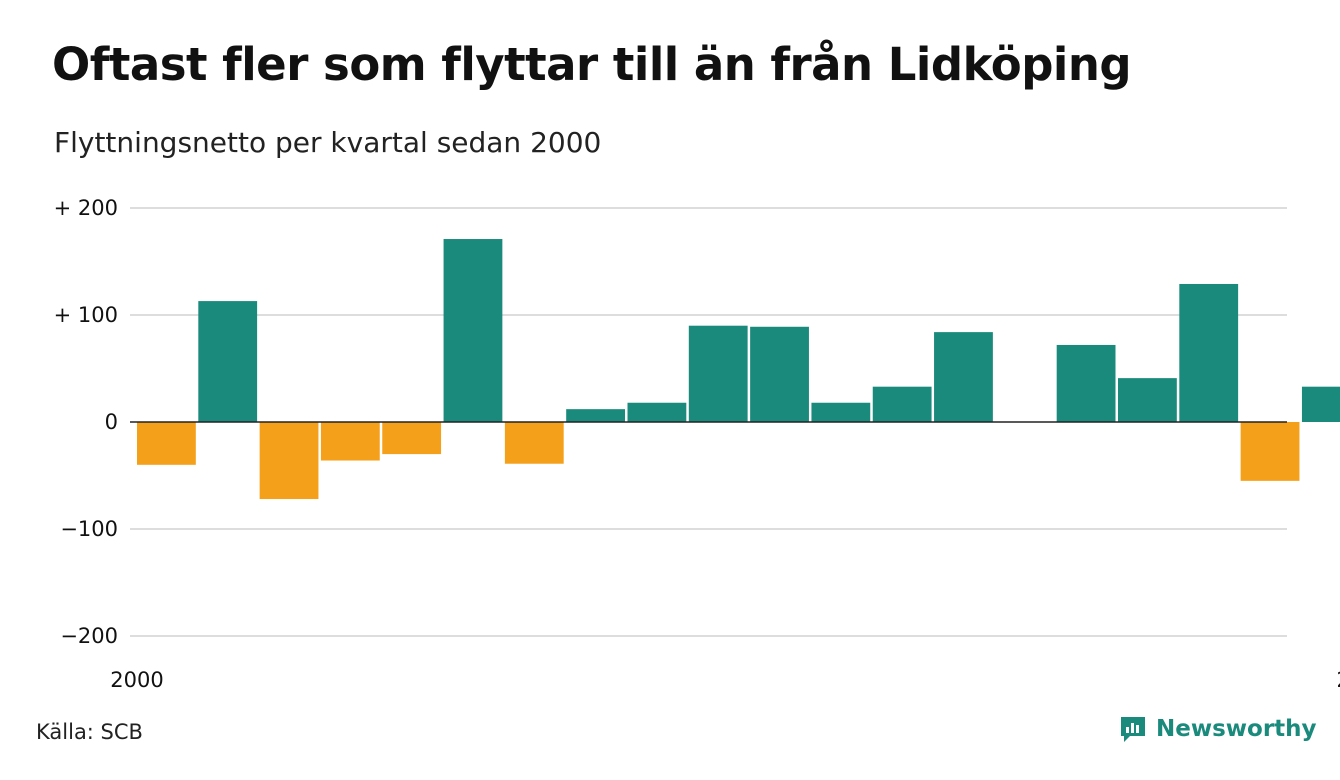 Image resolution: width=1340 pixels, height=780 pixels. What do you see at coordinates (86, 422) in the screenshot?
I see `y-axis-tick-labels: + 200 + 100 0 −100 −200` at bounding box center [86, 422].